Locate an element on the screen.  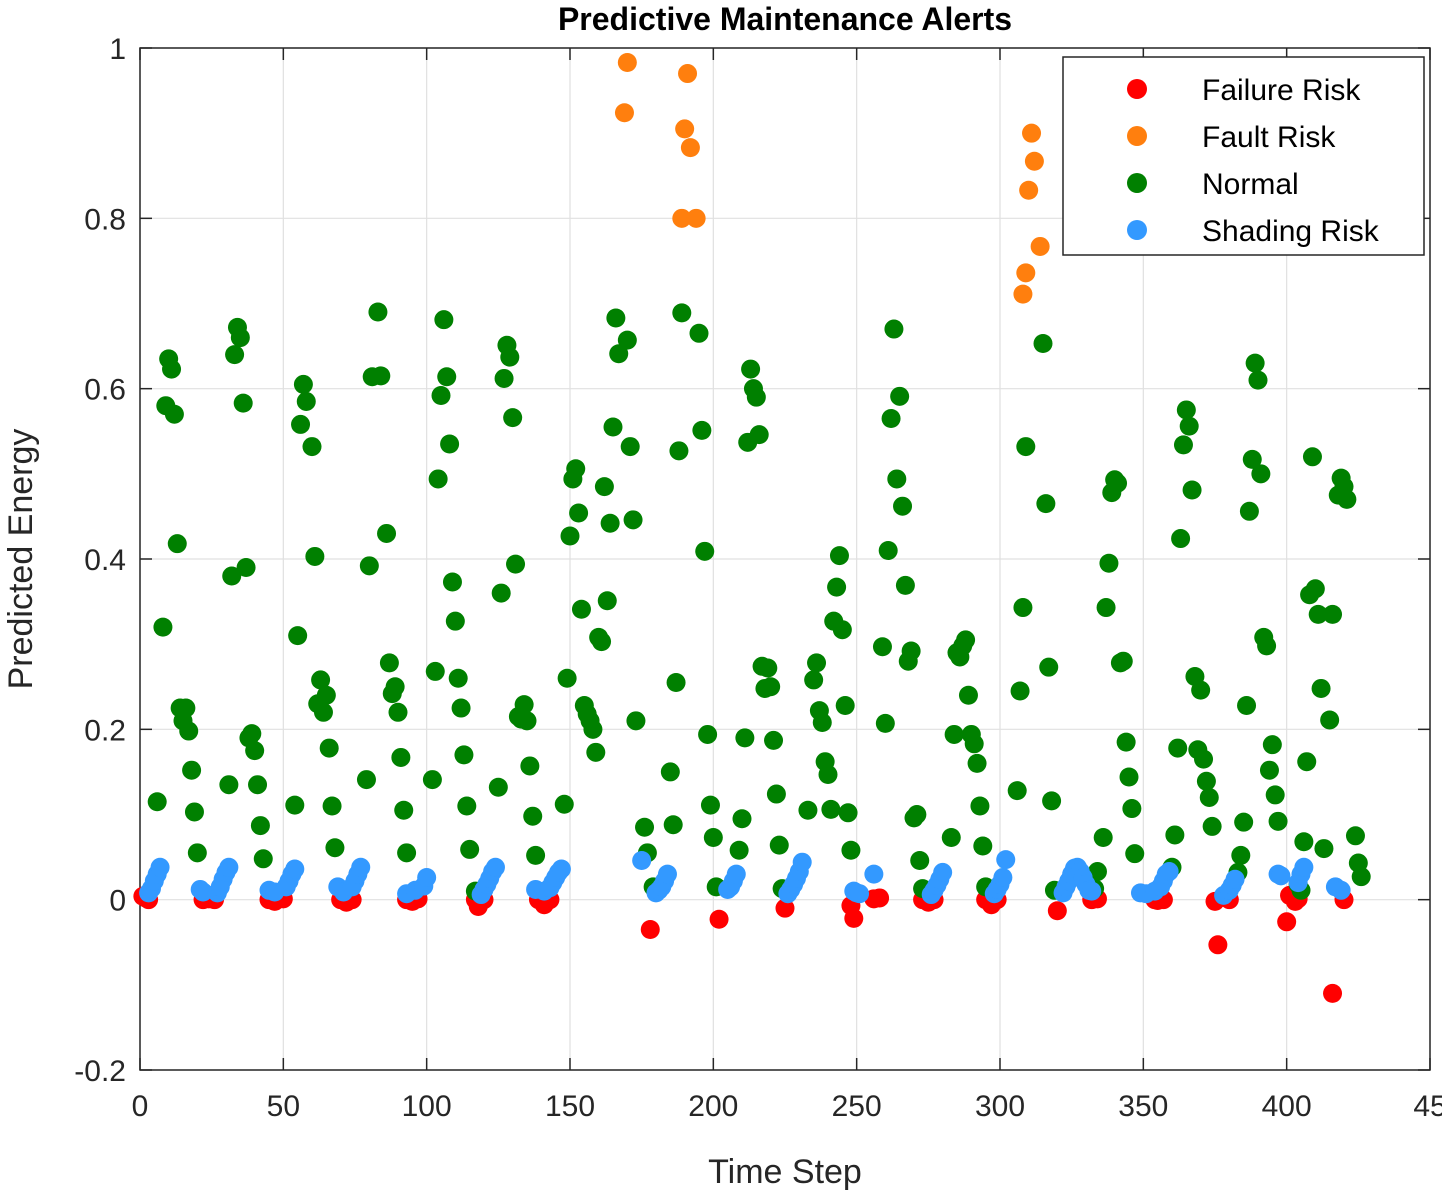
x-tick-label: 400 is located at coordinates (1287, 1106).